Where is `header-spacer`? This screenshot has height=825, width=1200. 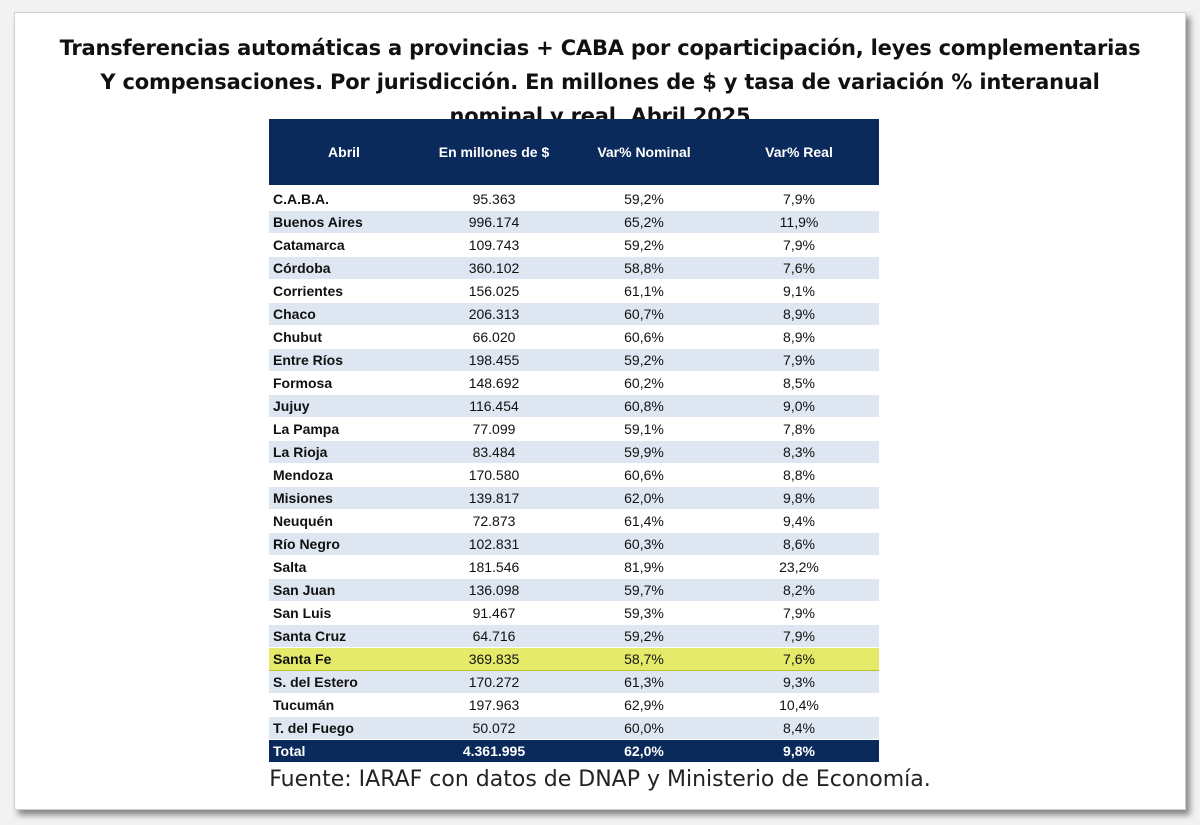 header-spacer is located at coordinates (574, 186).